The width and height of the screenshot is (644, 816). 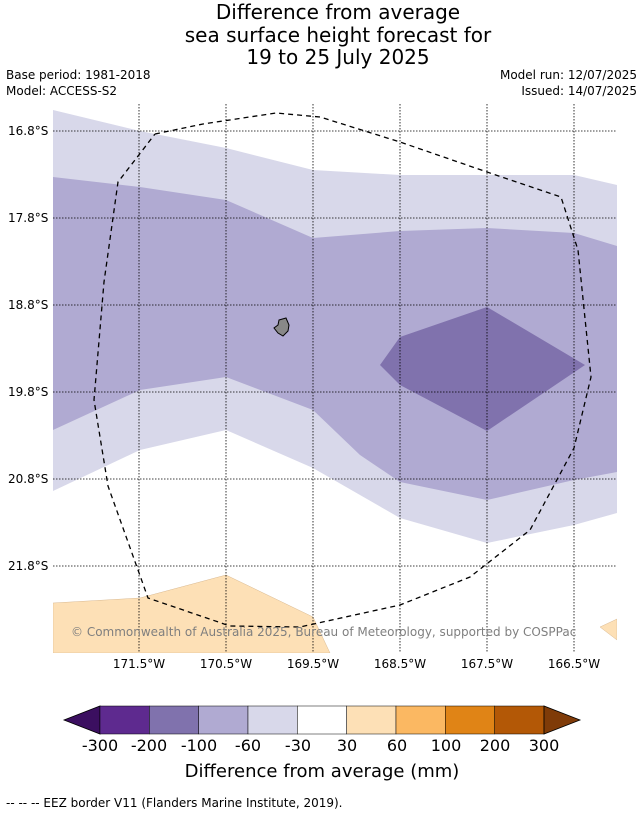 I want to click on anomaly-region-dark-purple, so click(x=482, y=369).